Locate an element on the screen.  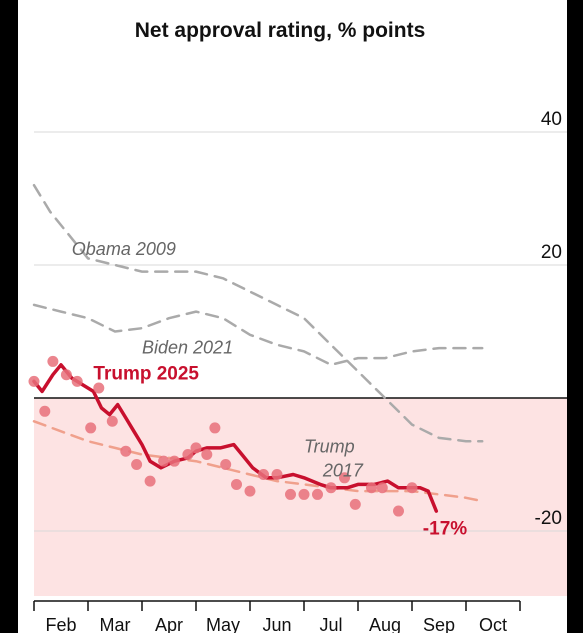
month-label-oct: Oct is located at coordinates (493, 624).